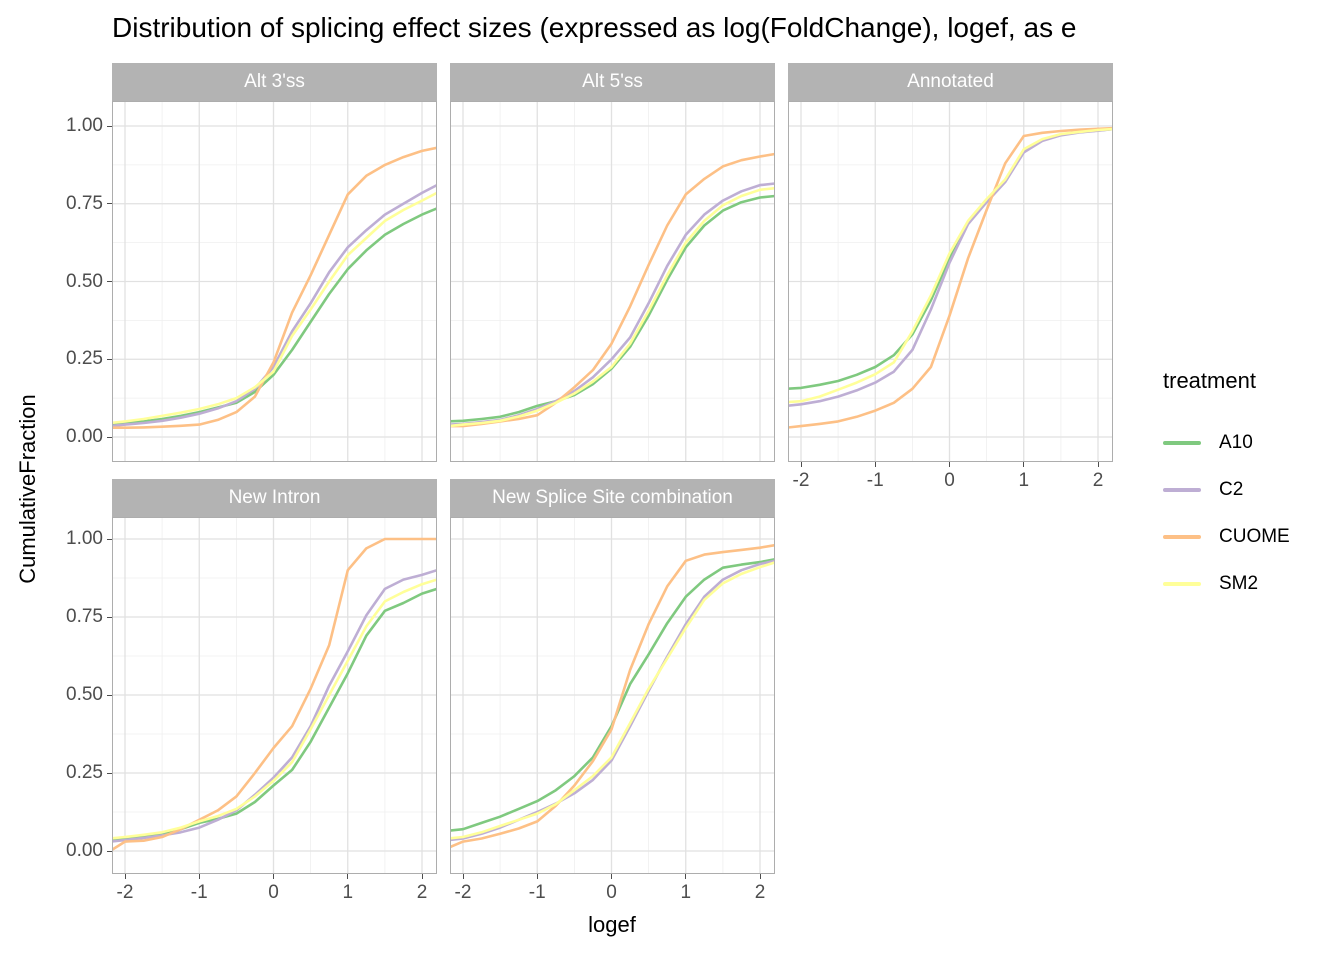 This screenshot has height=960, width=1344. I want to click on legend-item-cuome: CUOME, so click(1226, 536).